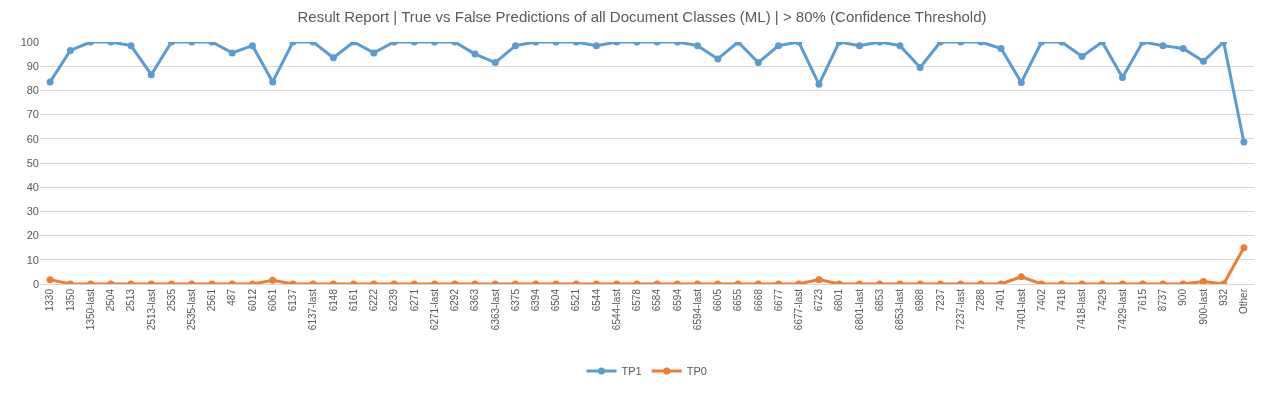 This screenshot has height=398, width=1284. What do you see at coordinates (1203, 306) in the screenshot?
I see `x-tick-label: 900-last` at bounding box center [1203, 306].